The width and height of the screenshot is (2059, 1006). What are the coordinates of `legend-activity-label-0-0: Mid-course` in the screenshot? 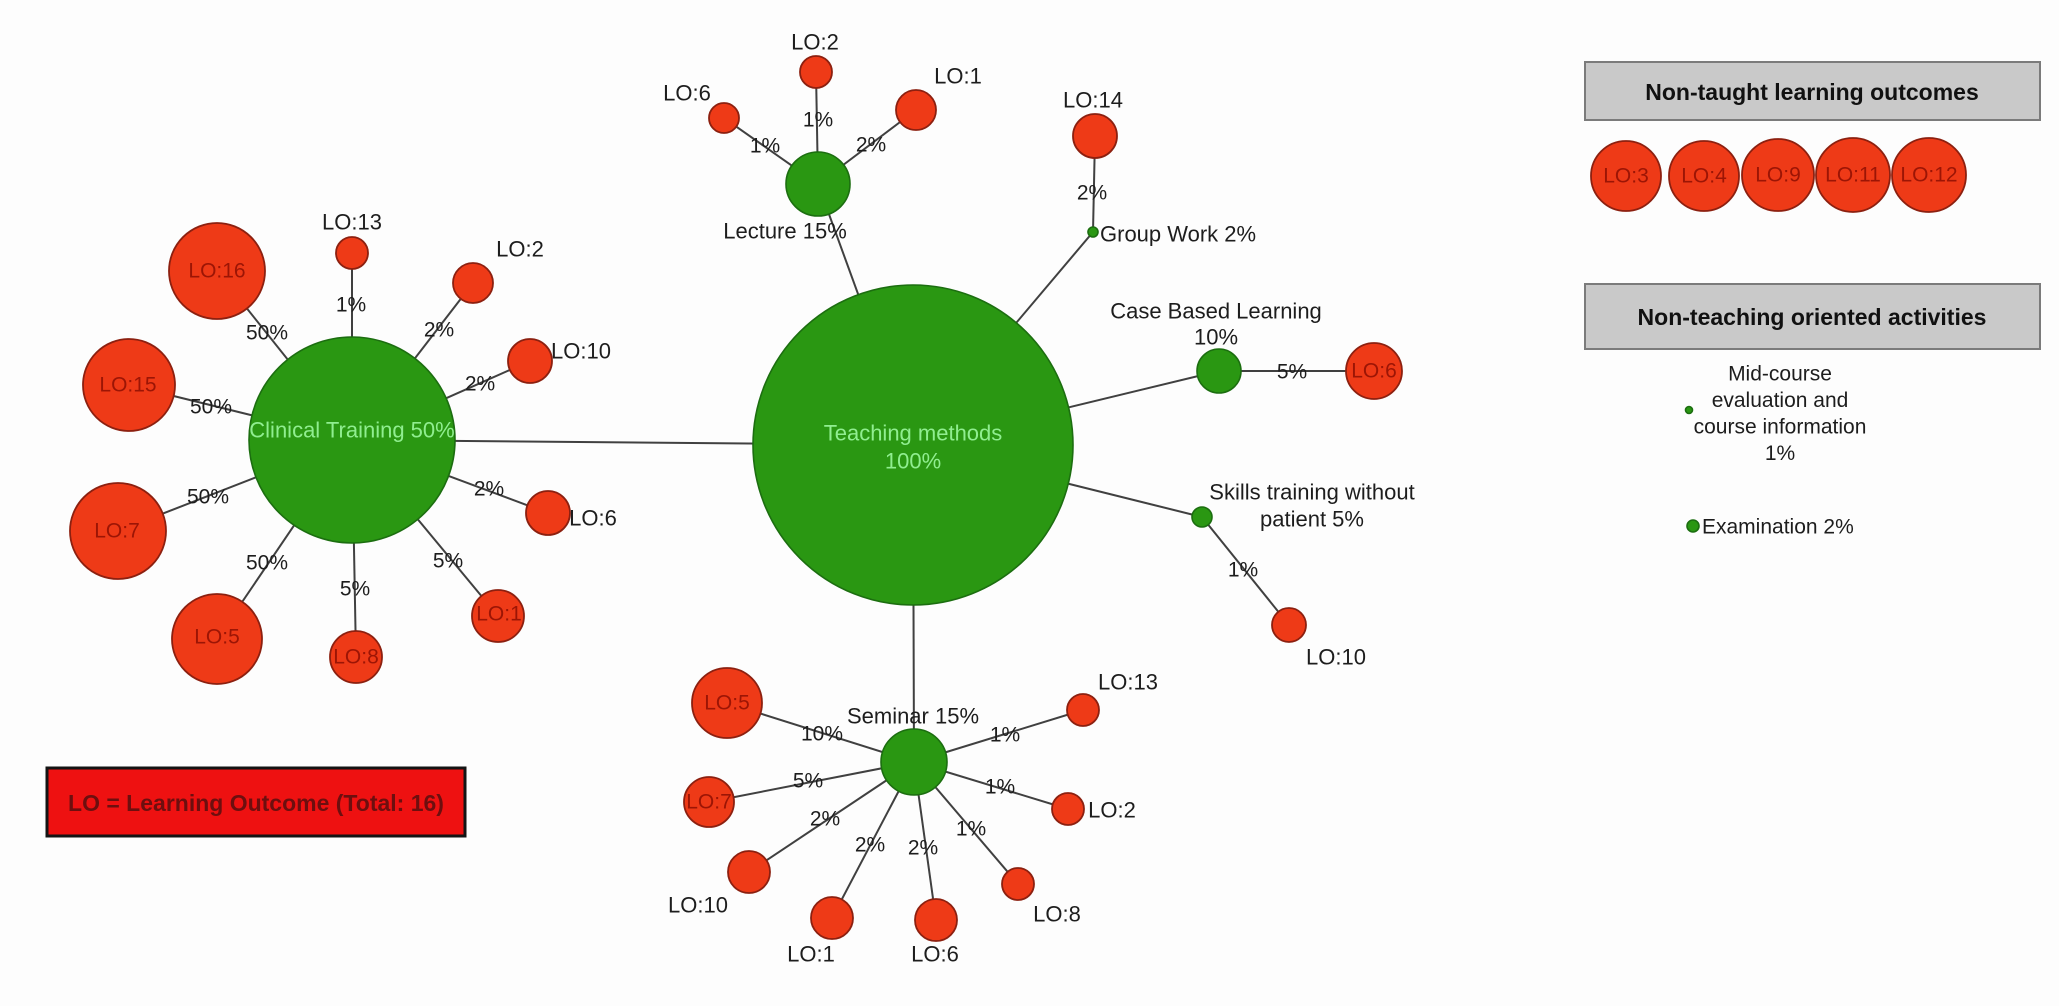 It's located at (1780, 374).